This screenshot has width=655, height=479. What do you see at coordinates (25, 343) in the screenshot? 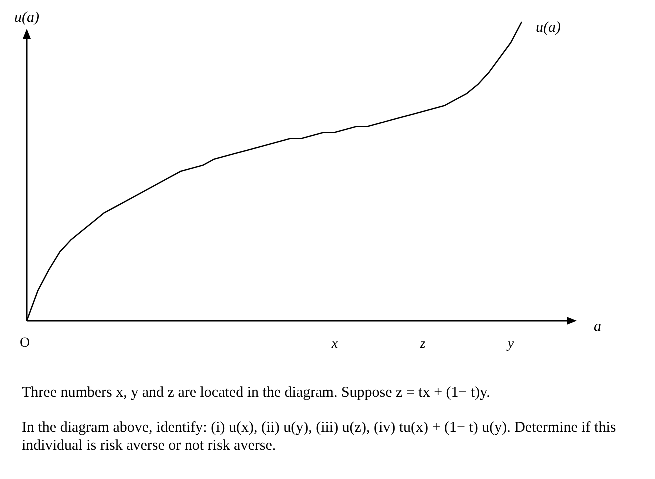
I see `text: O` at bounding box center [25, 343].